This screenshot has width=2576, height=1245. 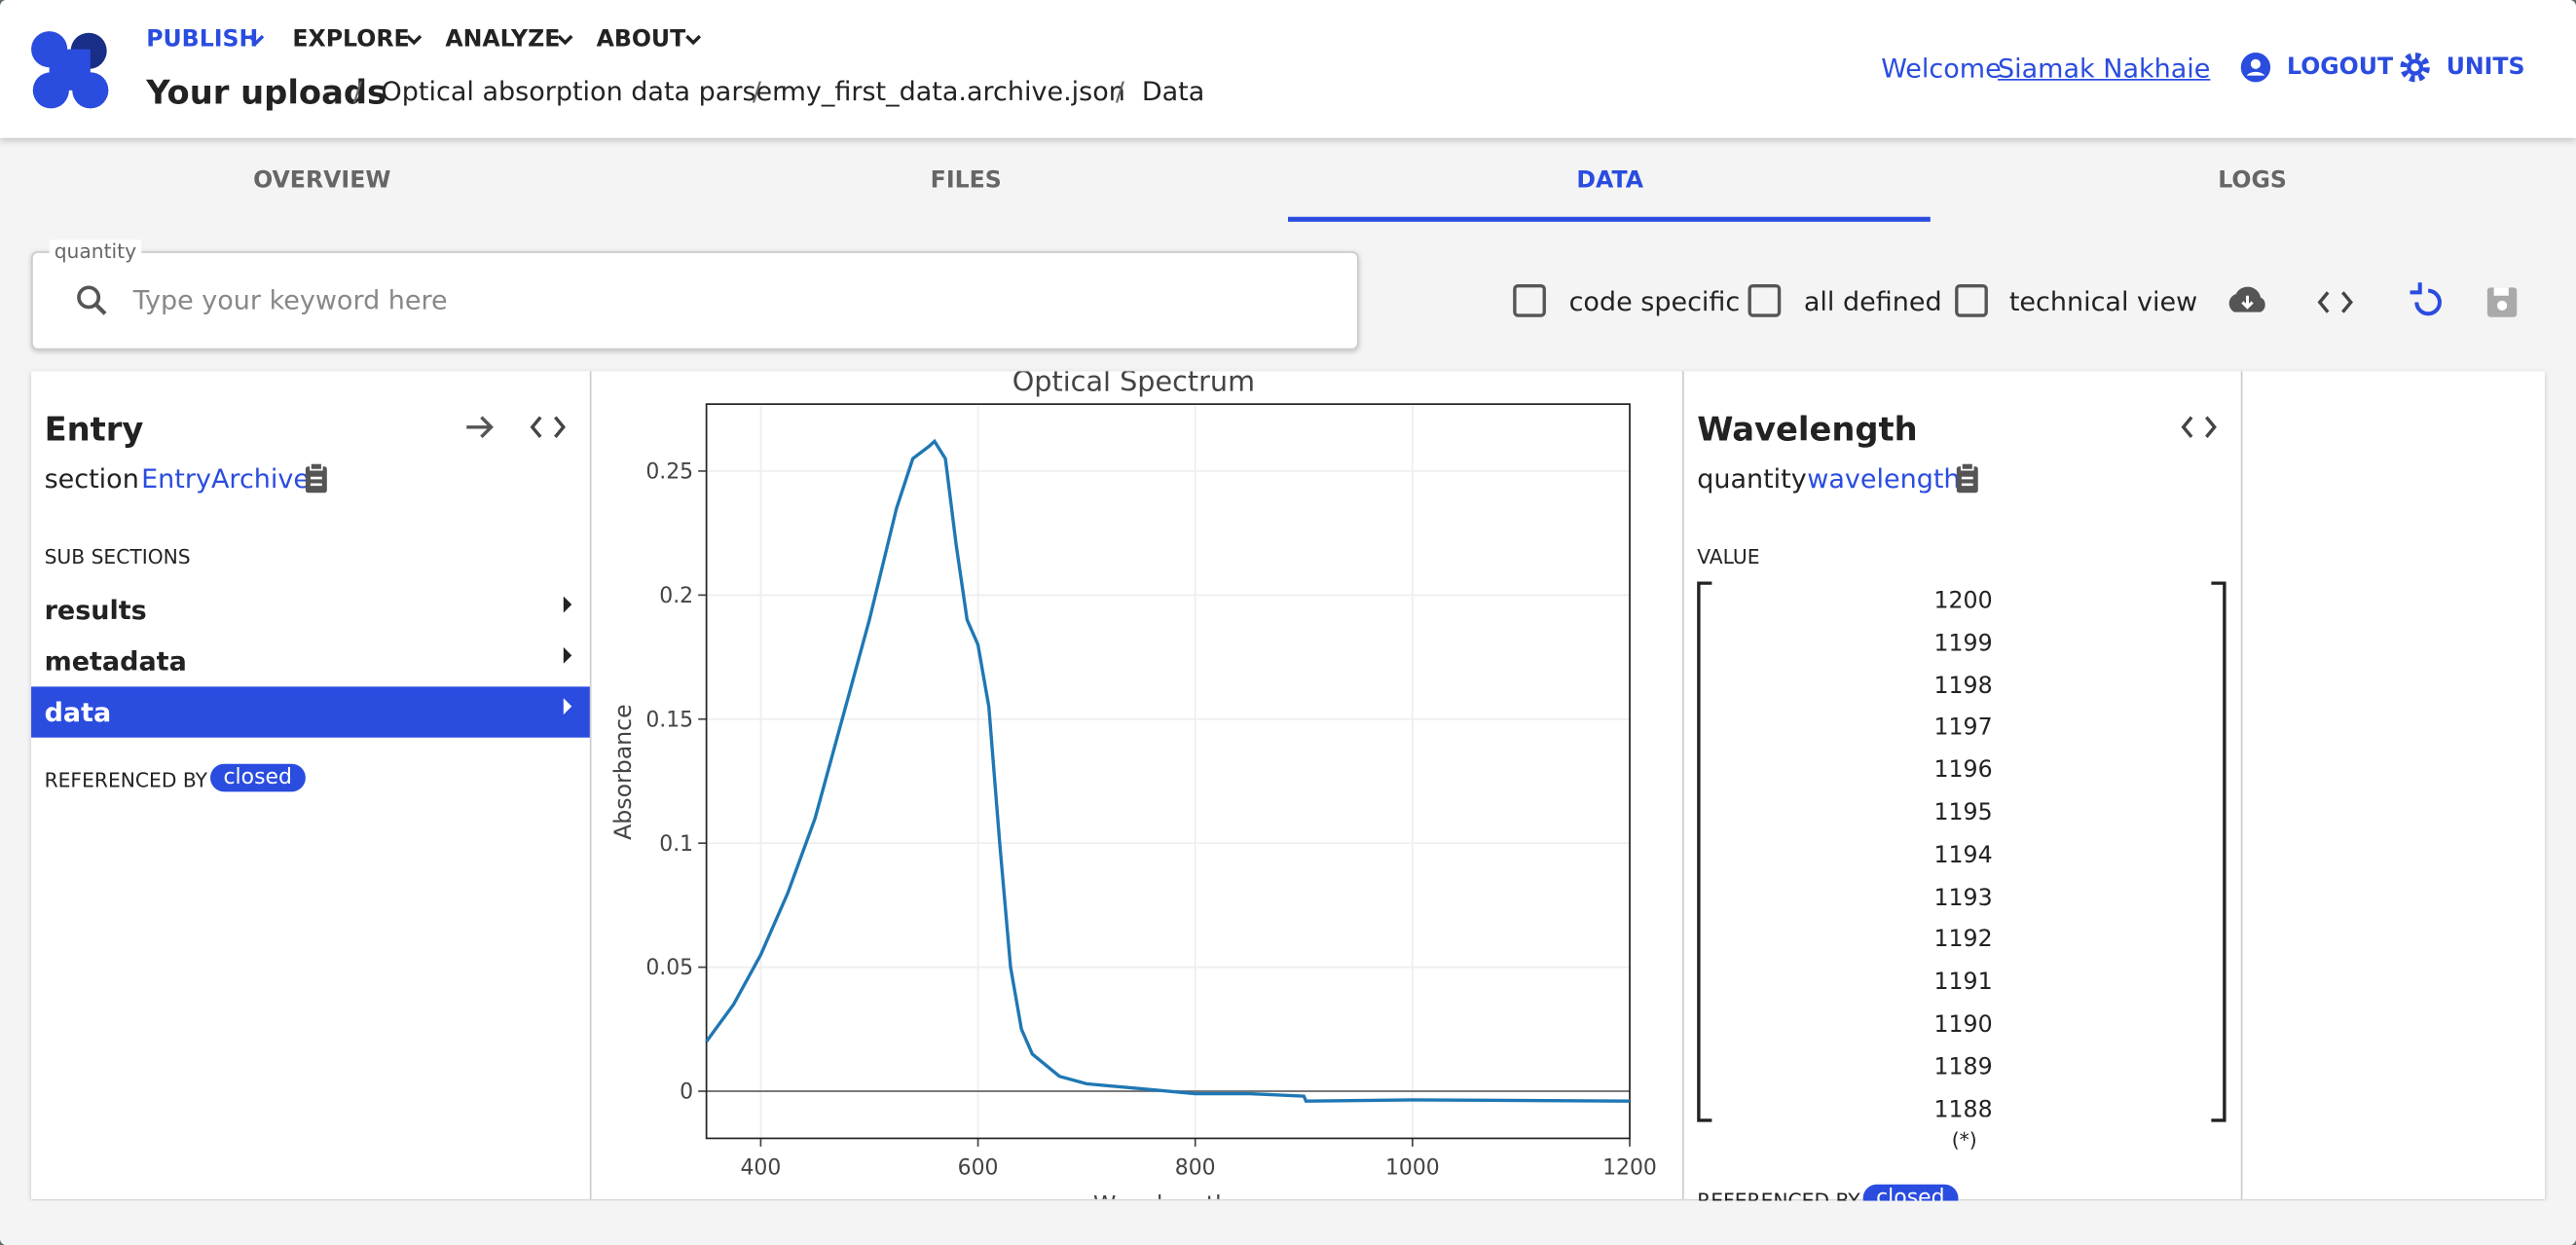 What do you see at coordinates (1964, 1140) in the screenshot?
I see `shape: (*)` at bounding box center [1964, 1140].